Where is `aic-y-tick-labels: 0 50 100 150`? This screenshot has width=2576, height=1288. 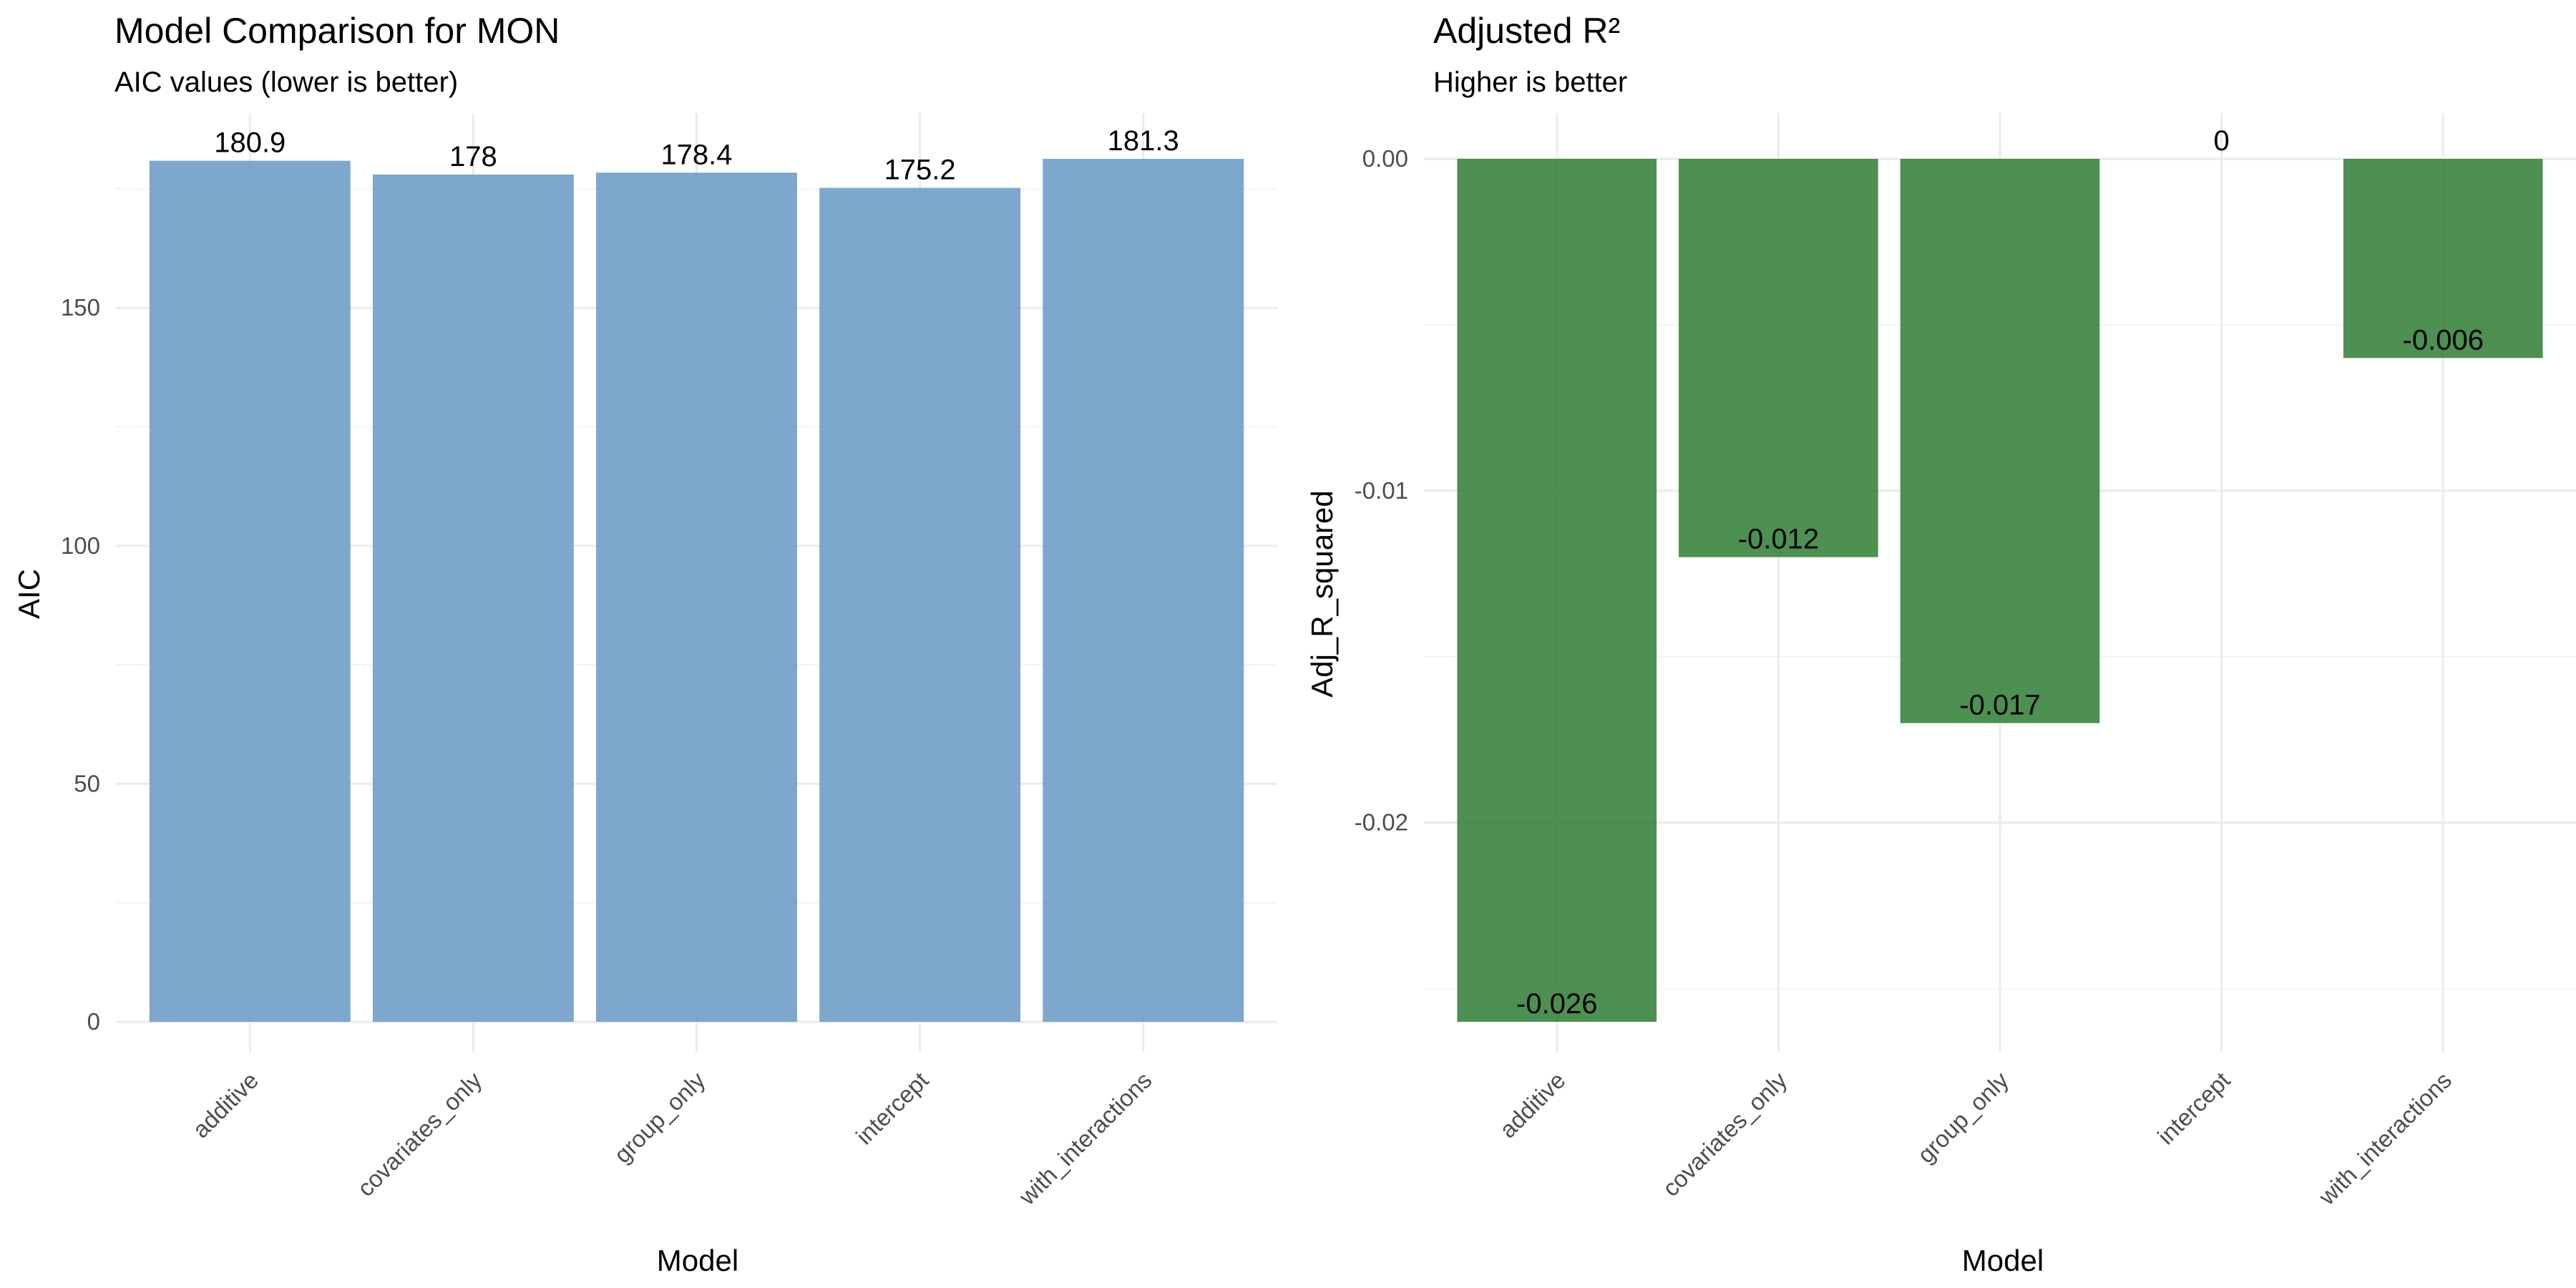 aic-y-tick-labels: 0 50 100 150 is located at coordinates (80, 664).